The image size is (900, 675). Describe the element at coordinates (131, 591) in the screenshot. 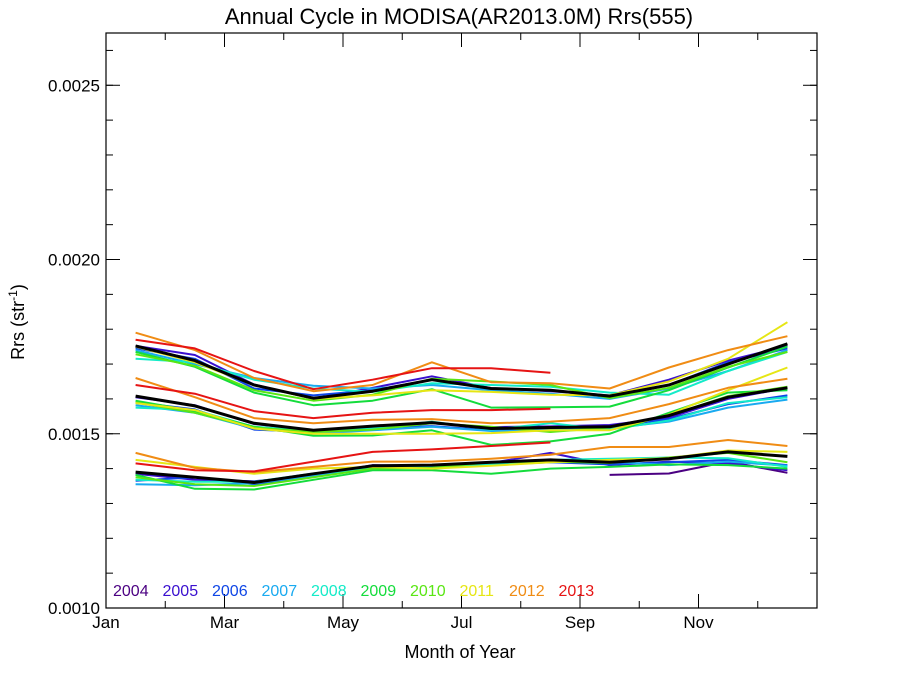

I see `legend-entry-2004: 2004` at that location.